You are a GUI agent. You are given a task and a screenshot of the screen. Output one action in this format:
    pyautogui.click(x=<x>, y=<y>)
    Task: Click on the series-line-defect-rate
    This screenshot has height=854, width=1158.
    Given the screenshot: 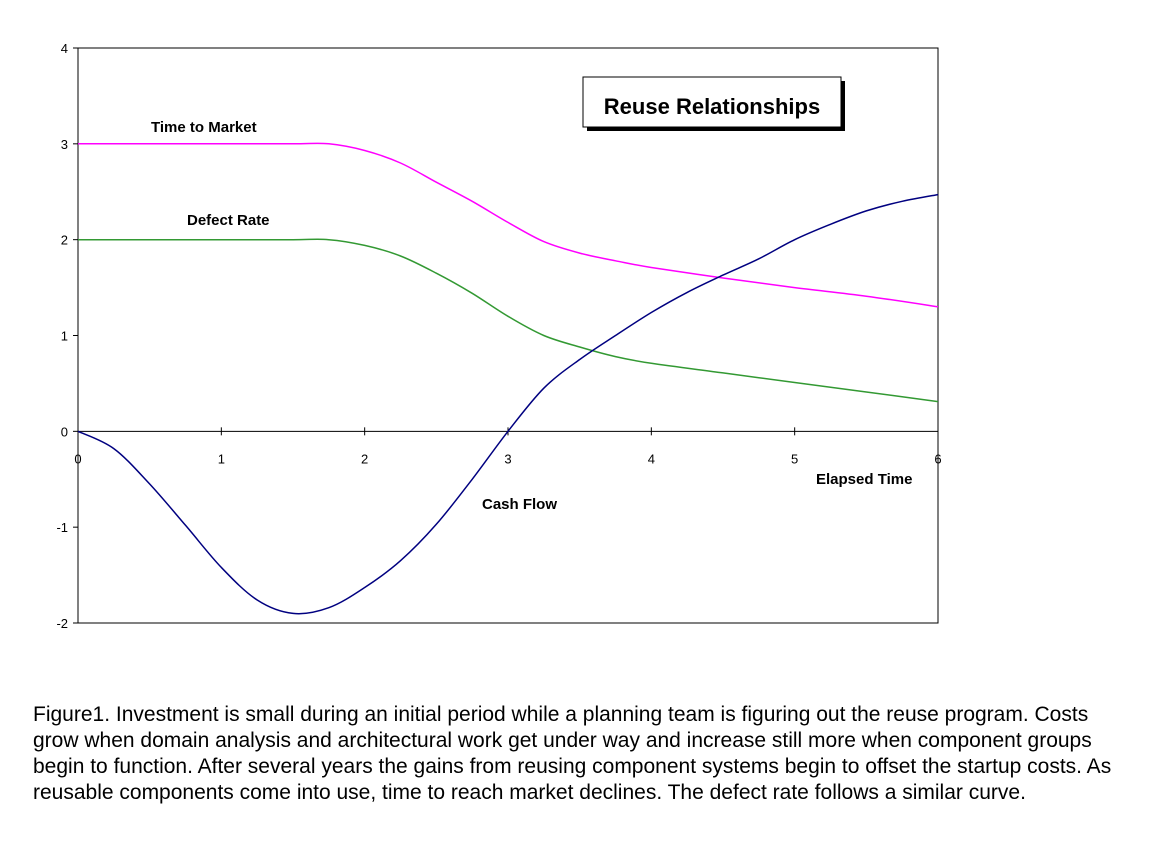 What is the action you would take?
    pyautogui.click(x=508, y=320)
    